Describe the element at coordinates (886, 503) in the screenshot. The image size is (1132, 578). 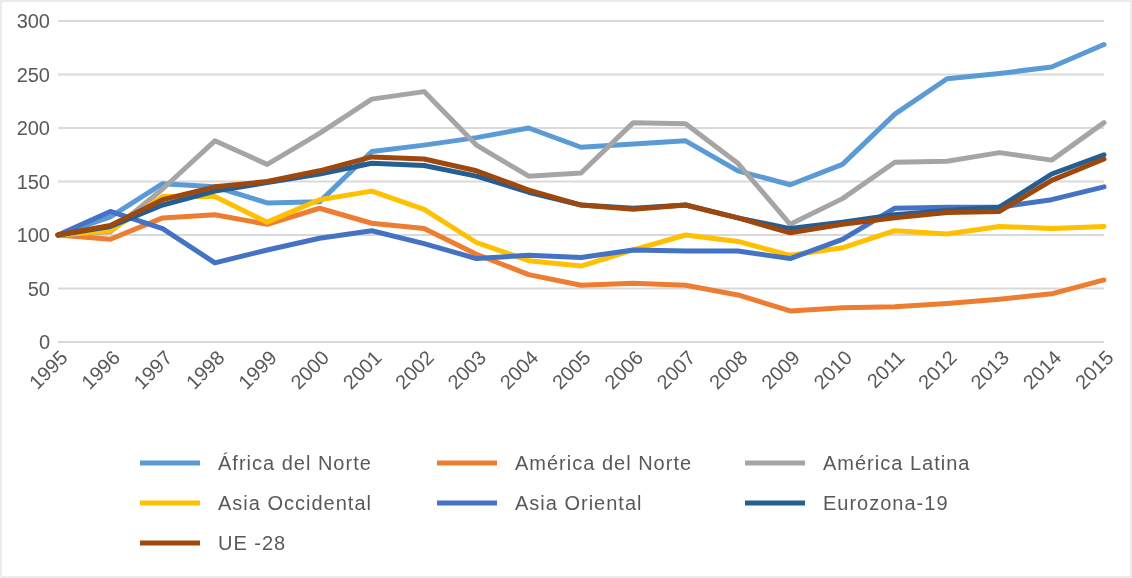
I see `legend-label: Eurozona-19` at that location.